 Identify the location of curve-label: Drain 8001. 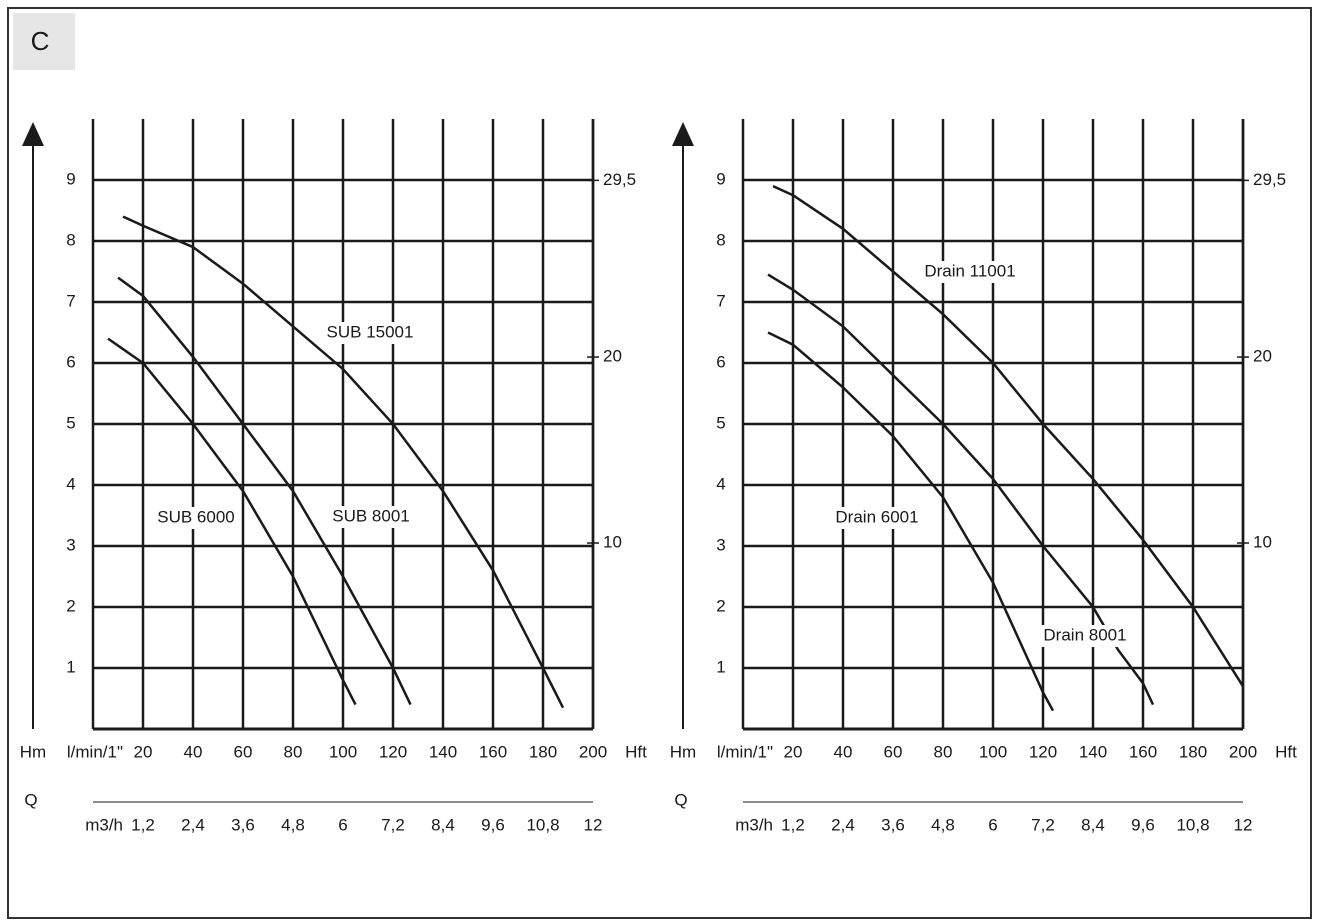
(1084, 634).